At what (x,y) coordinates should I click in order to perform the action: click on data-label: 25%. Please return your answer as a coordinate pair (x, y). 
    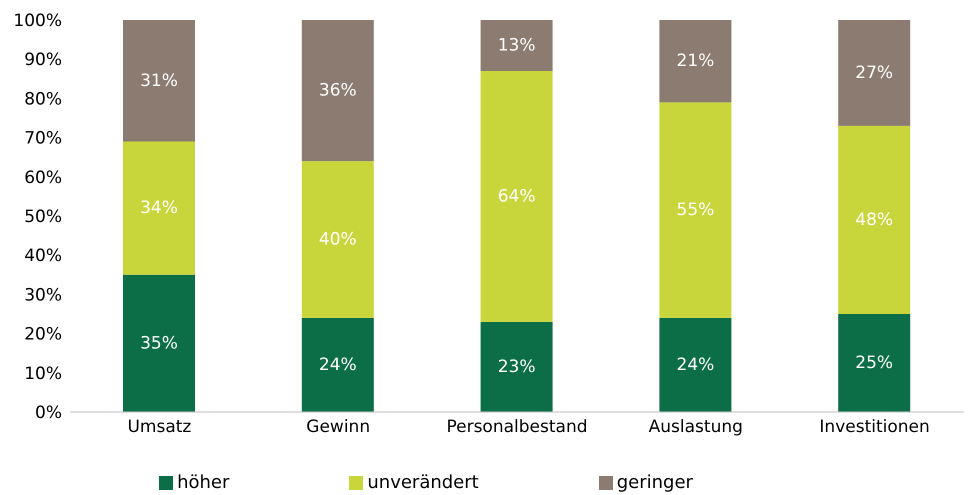
    Looking at the image, I should click on (874, 363).